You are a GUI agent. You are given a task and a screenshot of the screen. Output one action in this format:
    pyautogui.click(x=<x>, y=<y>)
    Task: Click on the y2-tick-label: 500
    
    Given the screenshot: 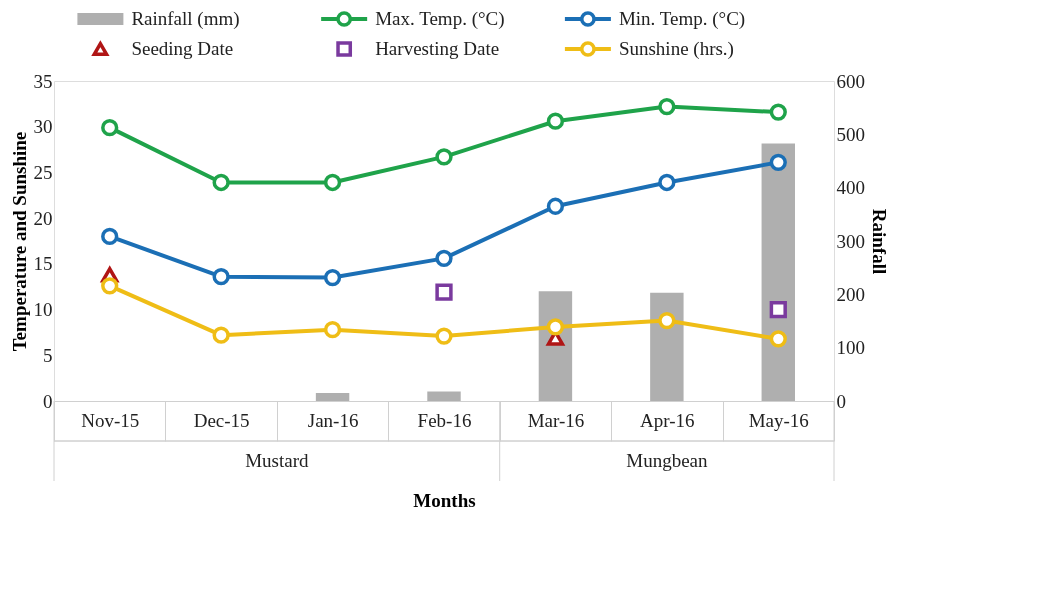 What is the action you would take?
    pyautogui.click(x=850, y=134)
    